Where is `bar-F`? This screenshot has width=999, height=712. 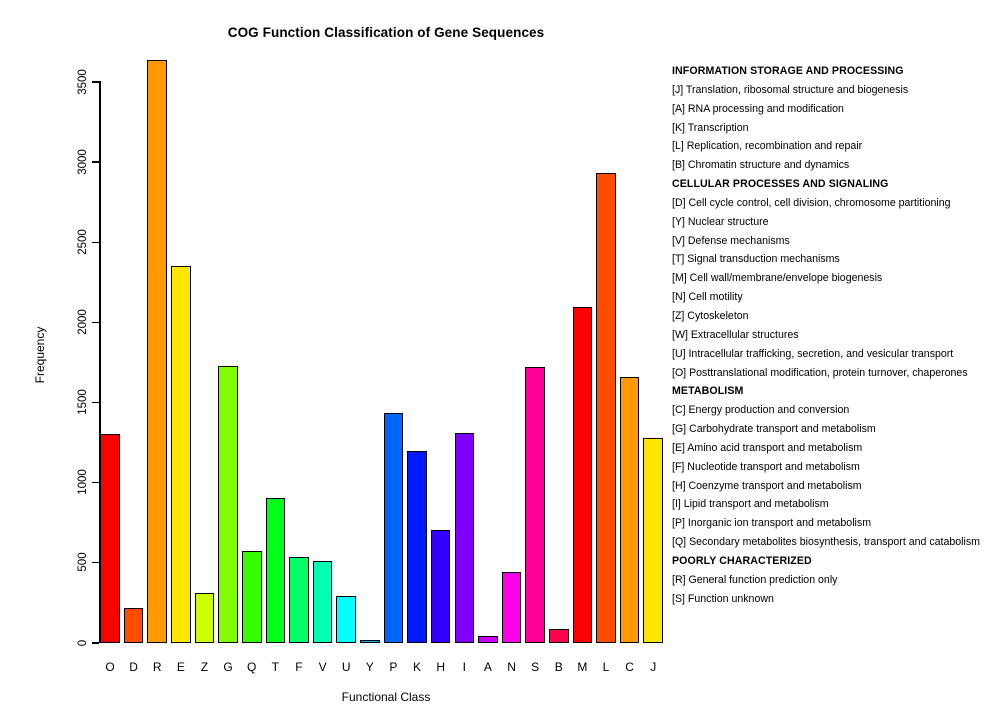
bar-F is located at coordinates (299, 600).